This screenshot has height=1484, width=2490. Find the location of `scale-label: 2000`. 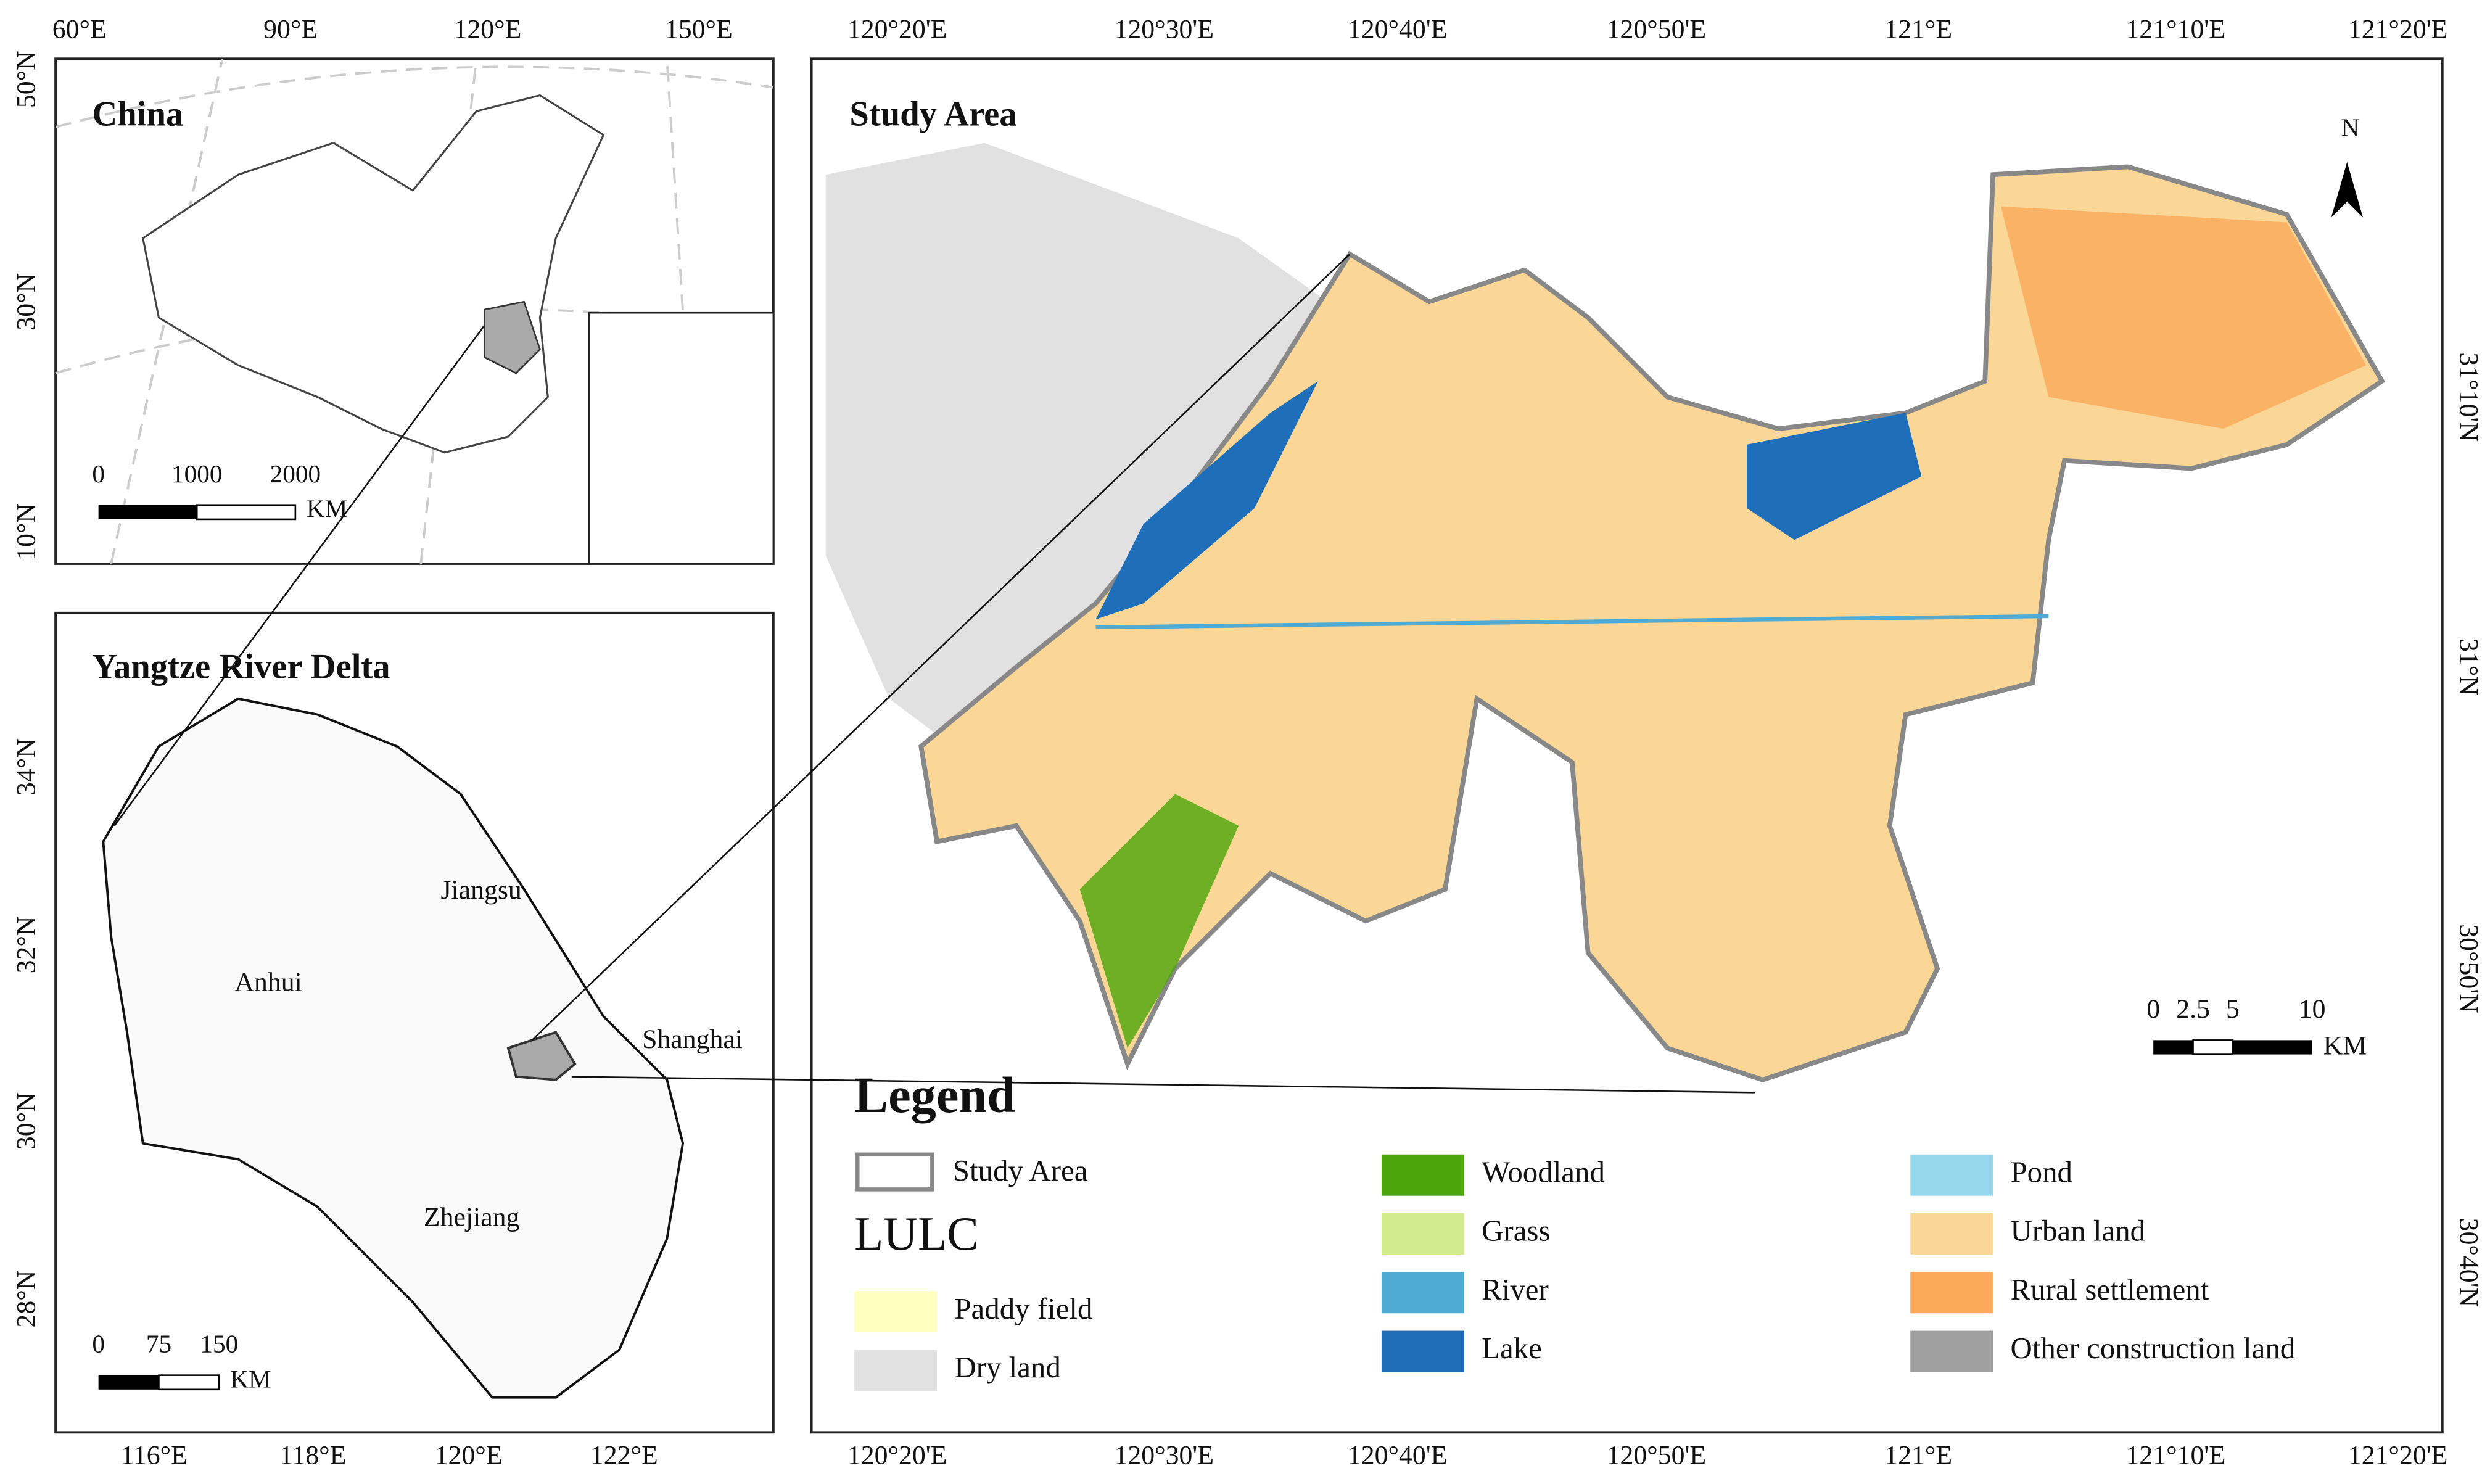

scale-label: 2000 is located at coordinates (295, 474).